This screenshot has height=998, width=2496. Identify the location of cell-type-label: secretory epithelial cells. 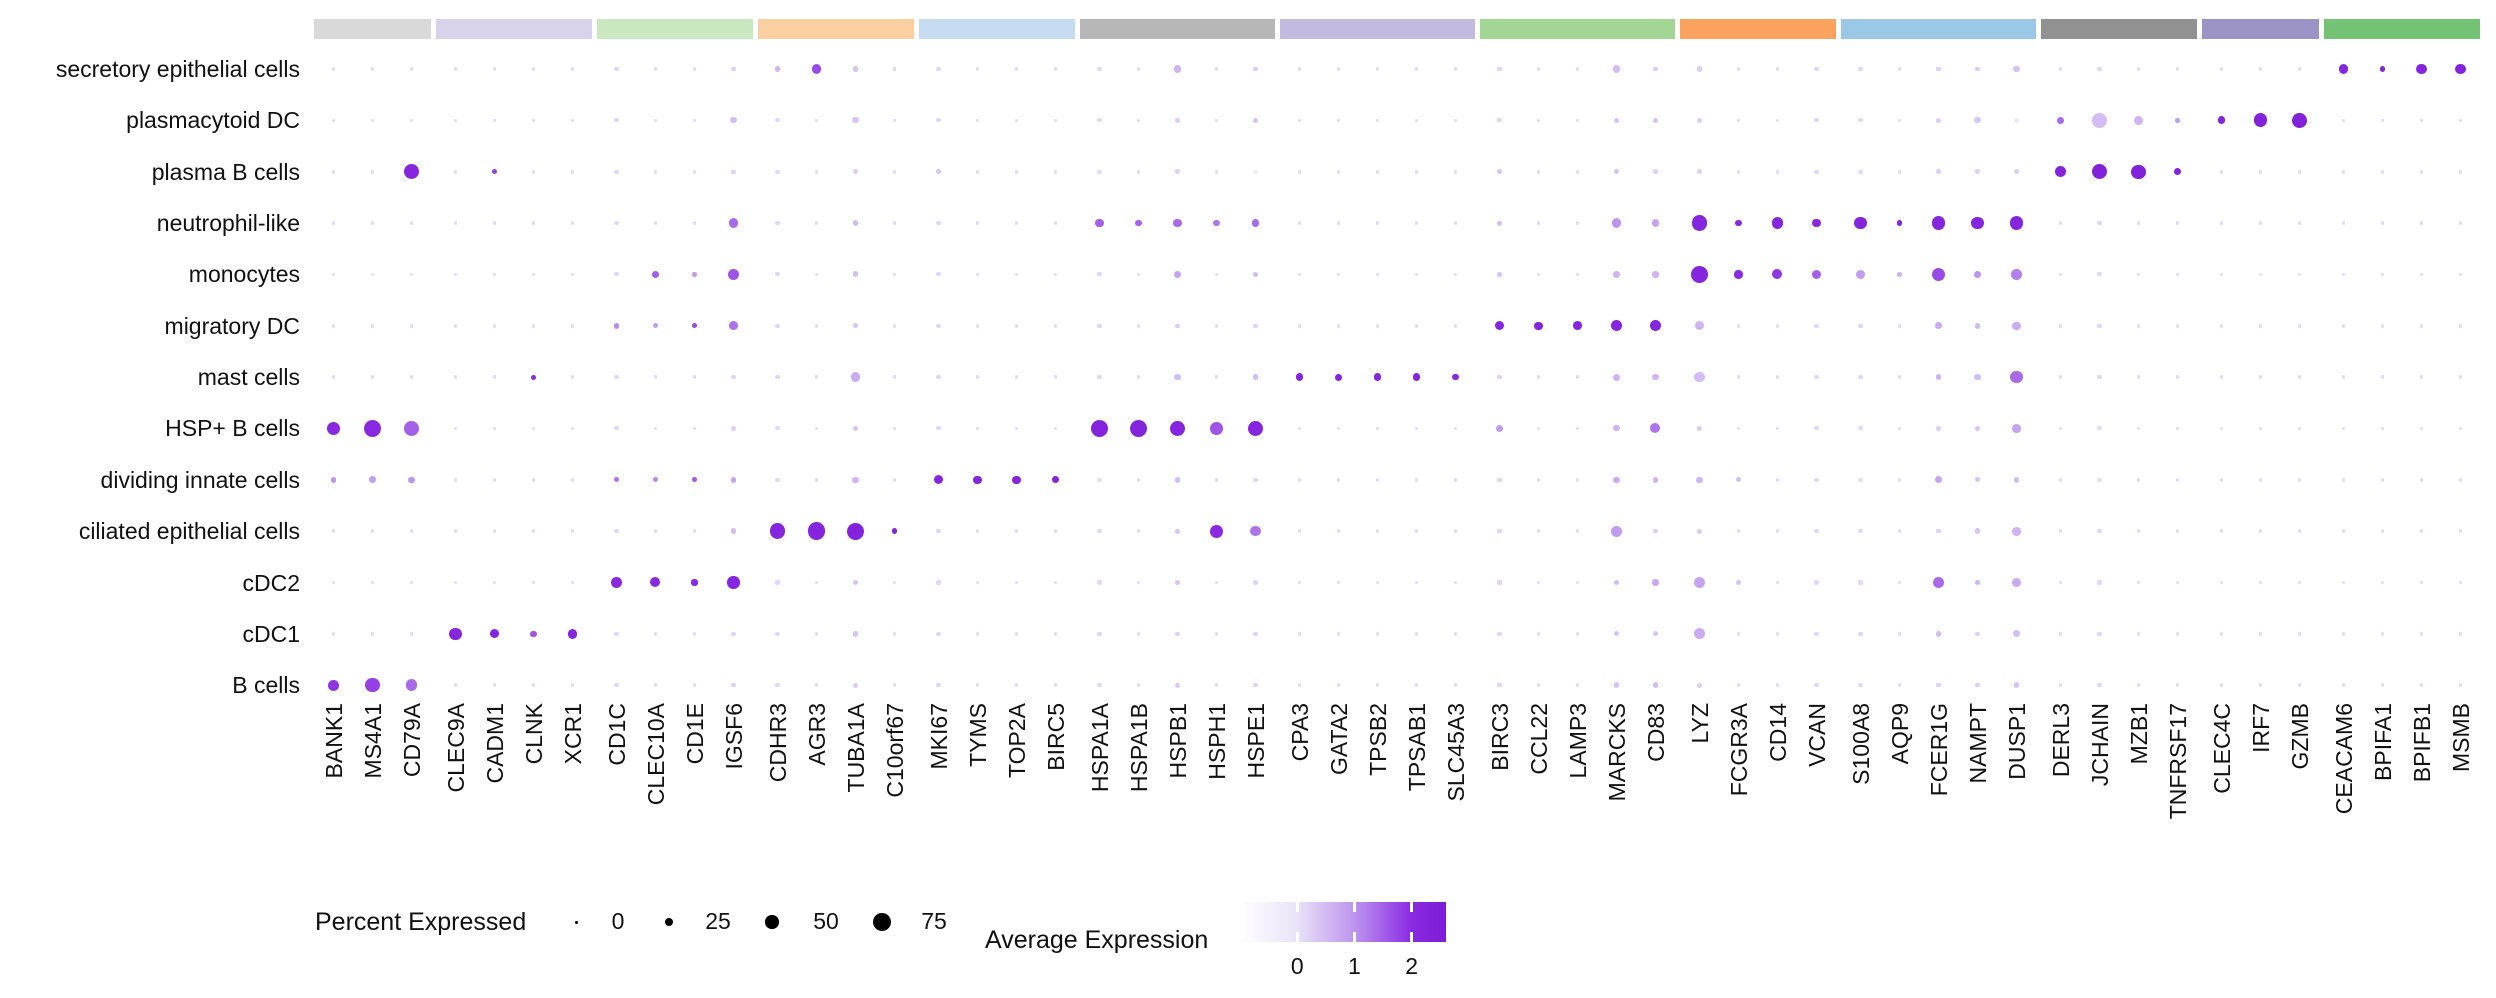
(177, 69).